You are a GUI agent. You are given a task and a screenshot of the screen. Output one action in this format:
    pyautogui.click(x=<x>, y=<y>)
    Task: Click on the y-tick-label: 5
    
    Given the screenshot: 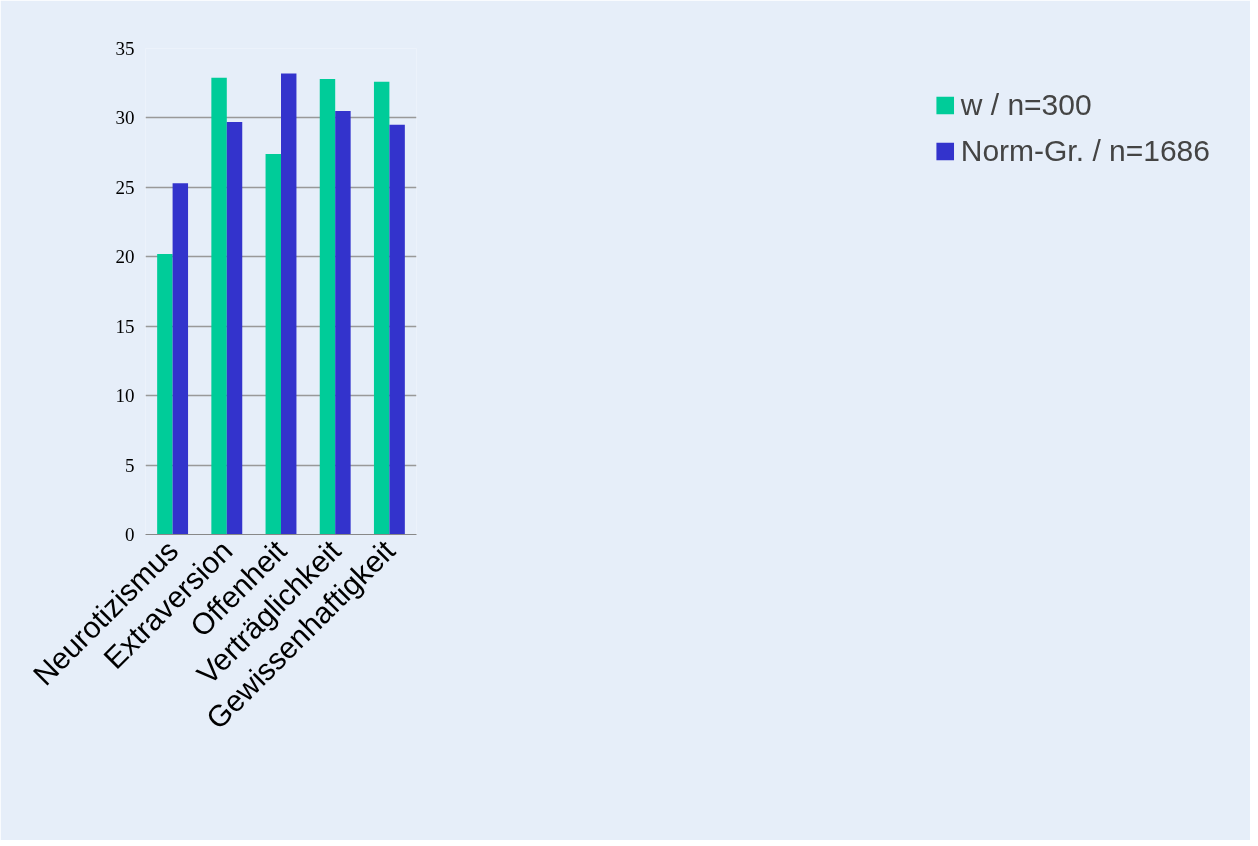 What is the action you would take?
    pyautogui.click(x=130, y=465)
    